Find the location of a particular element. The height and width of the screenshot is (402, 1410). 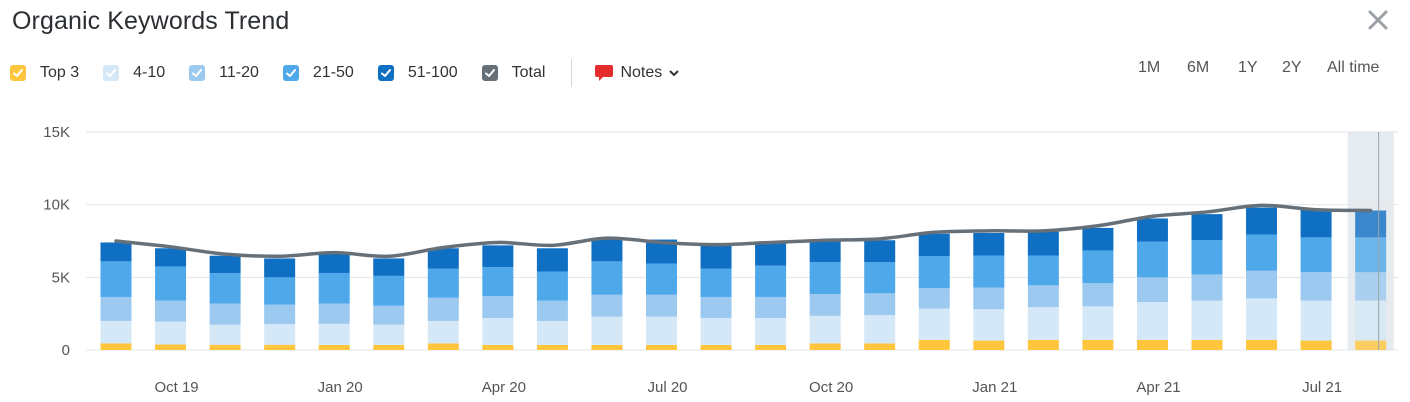

period-1m: 1M is located at coordinates (1149, 67).